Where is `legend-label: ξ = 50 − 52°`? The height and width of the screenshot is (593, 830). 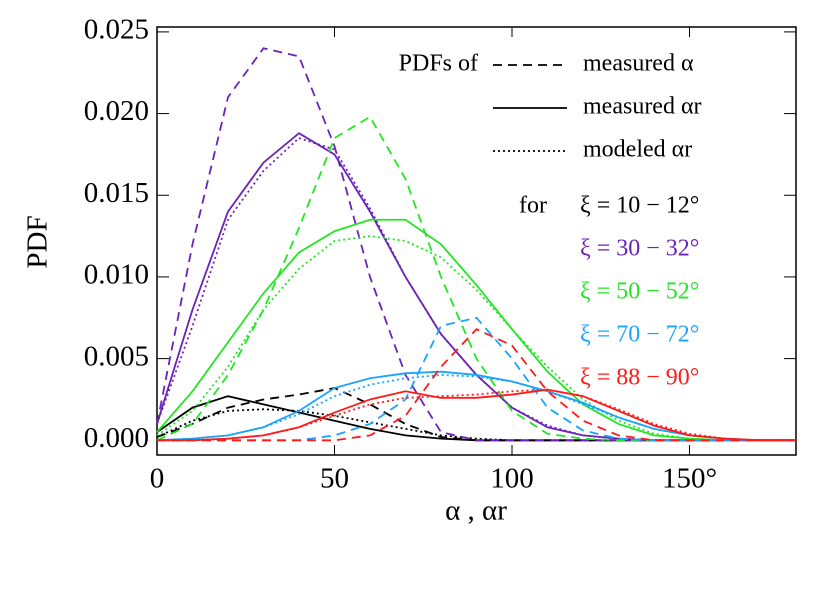 legend-label: ξ = 50 − 52° is located at coordinates (639, 292).